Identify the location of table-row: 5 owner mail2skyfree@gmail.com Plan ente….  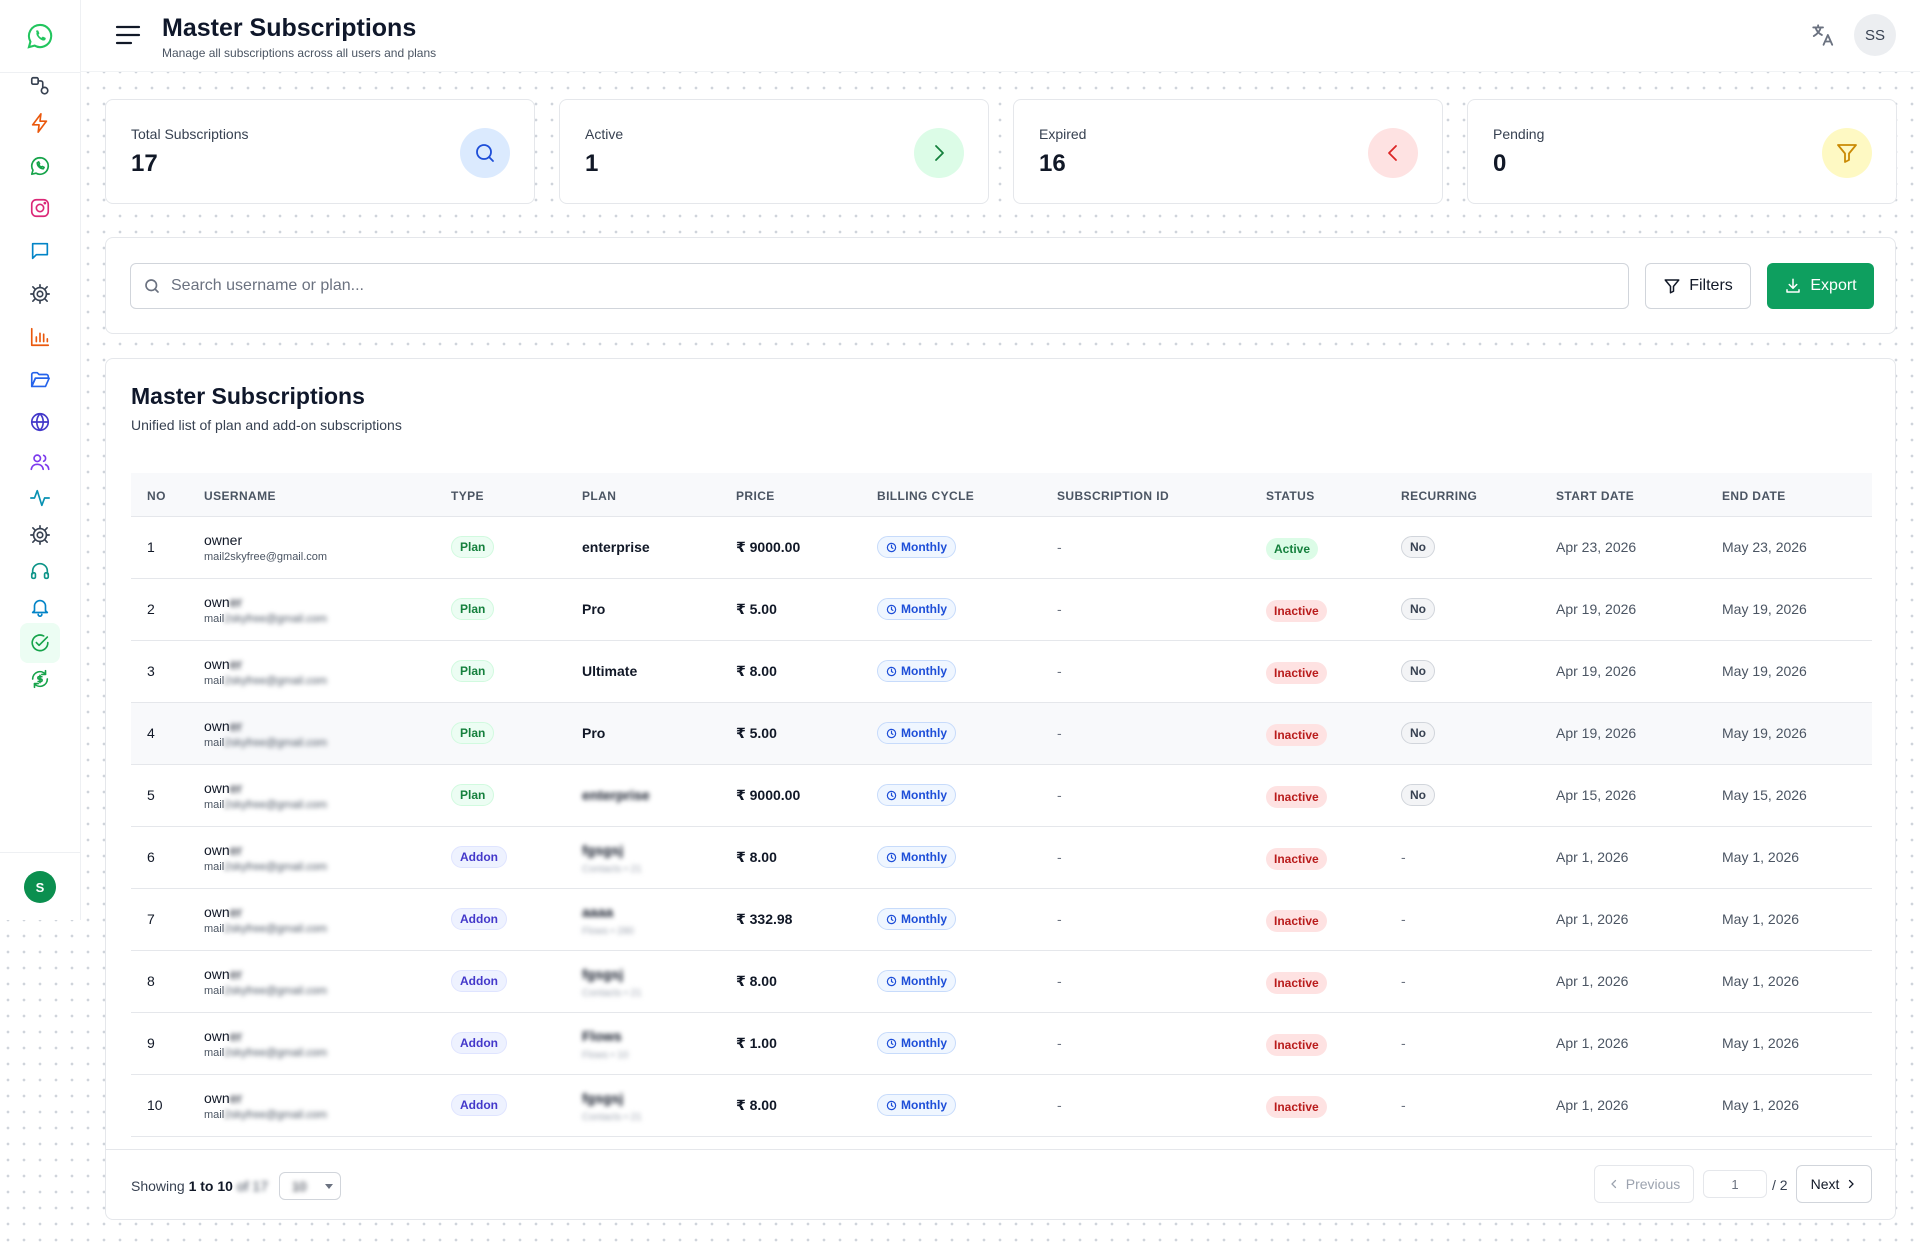
(1001, 796).